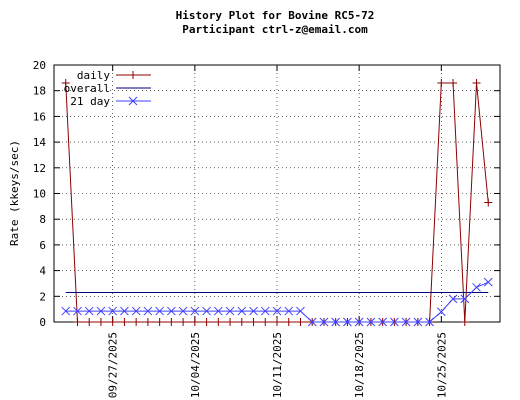  Describe the element at coordinates (14, 193) in the screenshot. I see `y-axis-label: Rate (kkeys/sec)` at that location.